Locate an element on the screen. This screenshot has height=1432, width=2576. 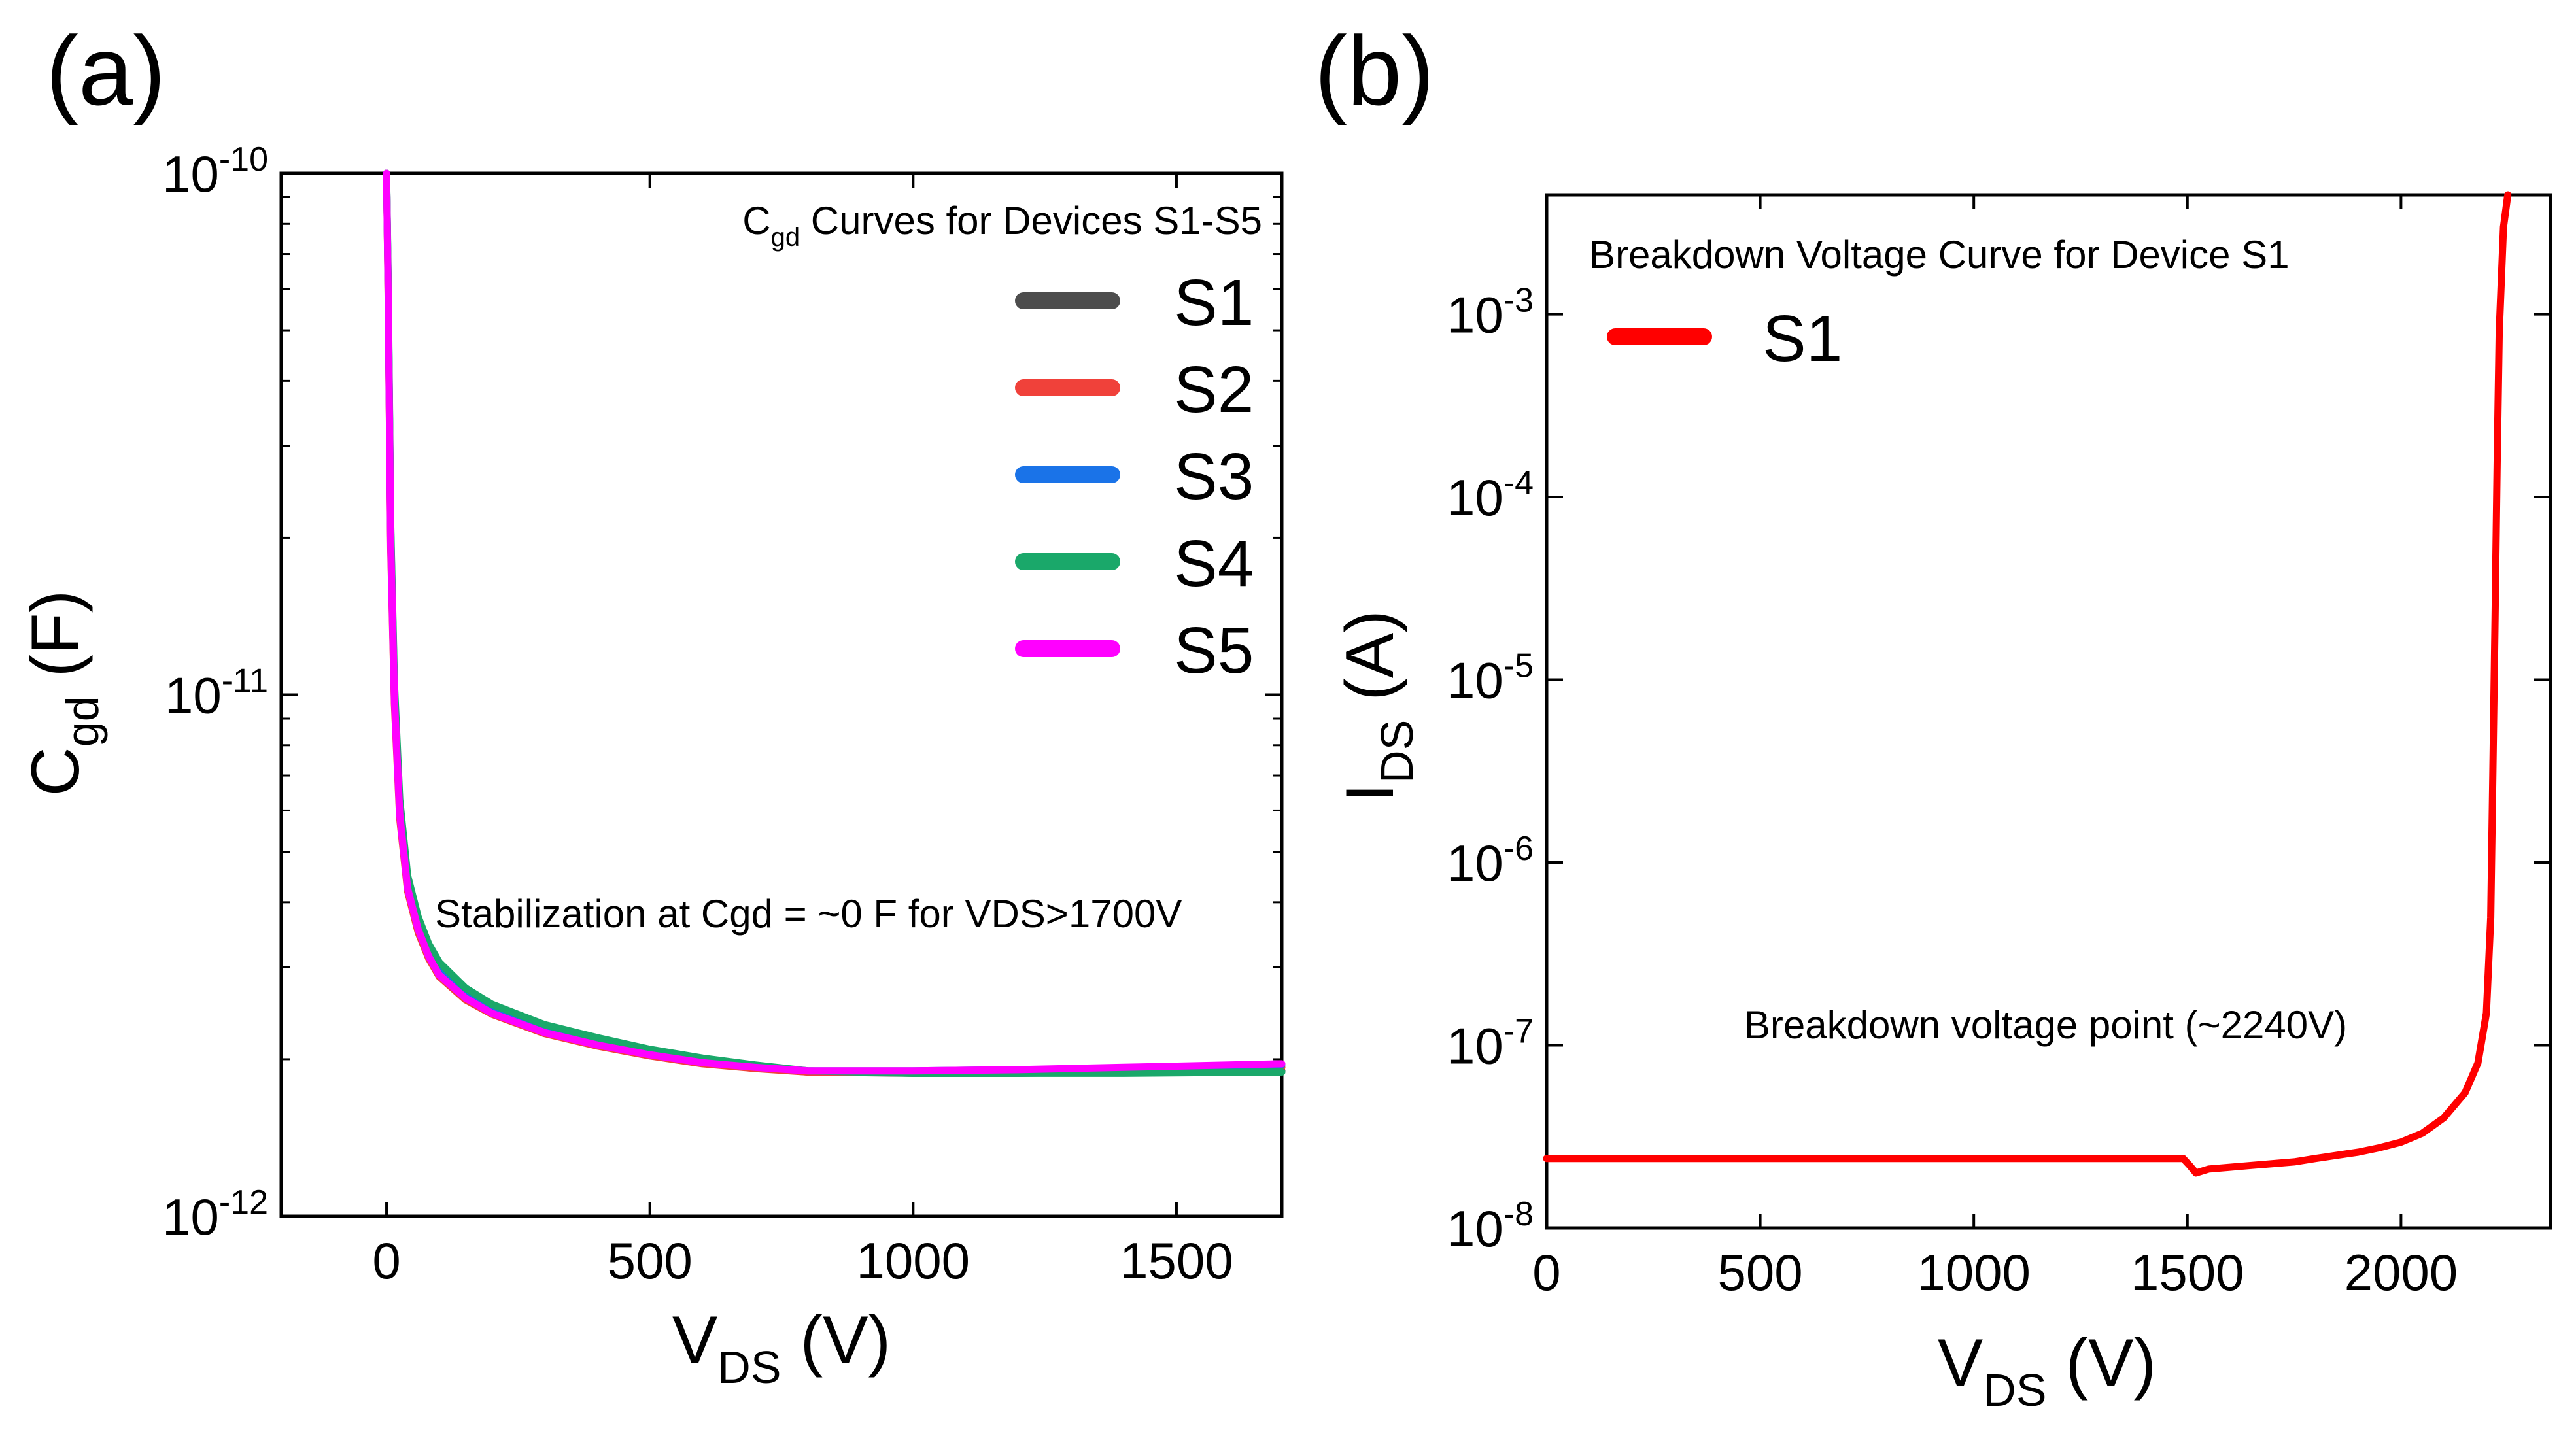
y-tick-label: 10⁻⁸ is located at coordinates (1491, 1226).